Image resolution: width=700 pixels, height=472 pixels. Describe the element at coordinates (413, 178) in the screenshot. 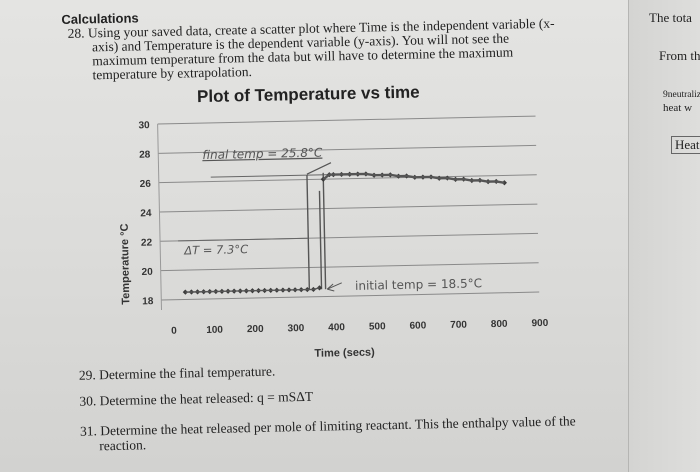

I see `series-line` at that location.